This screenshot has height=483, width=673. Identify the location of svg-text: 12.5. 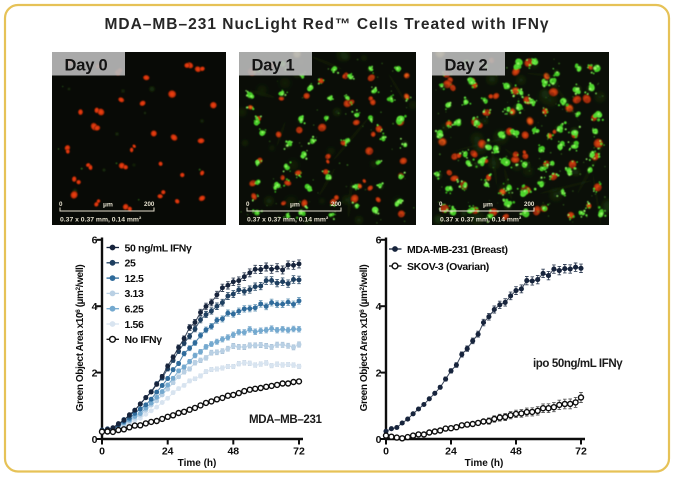
(135, 279).